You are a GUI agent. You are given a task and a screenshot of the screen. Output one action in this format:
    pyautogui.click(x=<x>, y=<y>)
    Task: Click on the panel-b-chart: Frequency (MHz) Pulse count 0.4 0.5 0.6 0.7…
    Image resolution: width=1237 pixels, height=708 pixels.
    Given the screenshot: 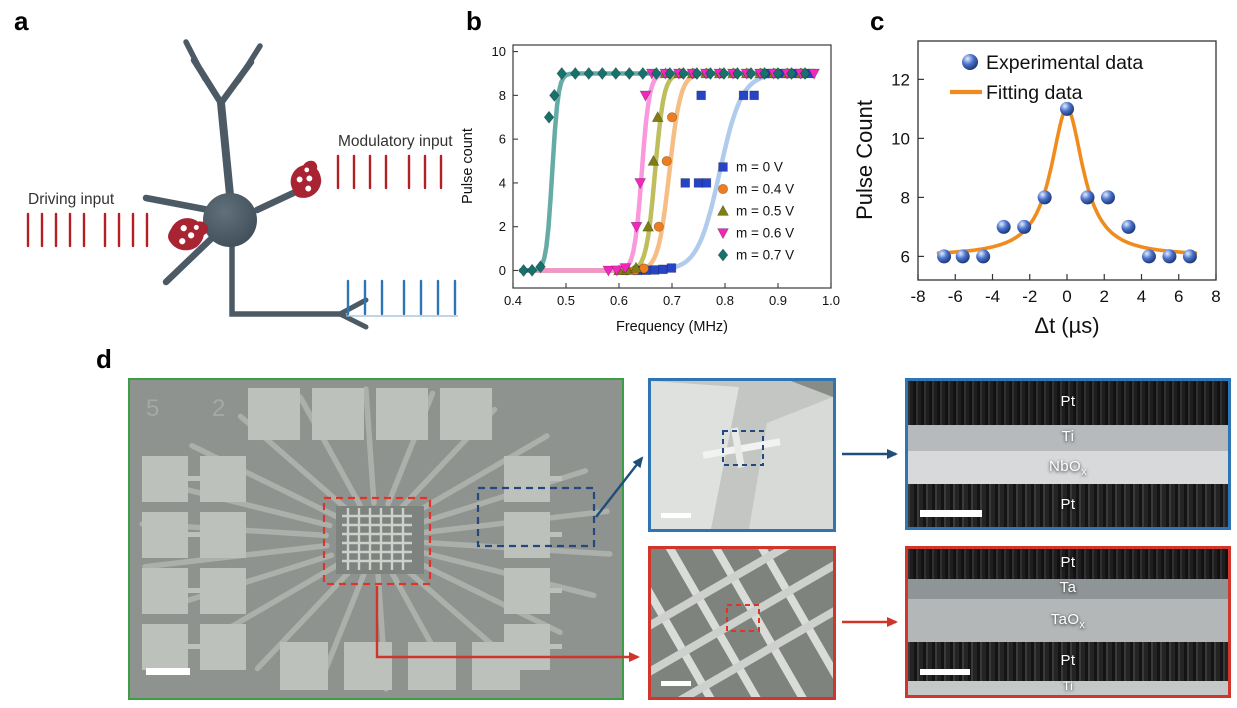 What is the action you would take?
    pyautogui.click(x=650, y=189)
    